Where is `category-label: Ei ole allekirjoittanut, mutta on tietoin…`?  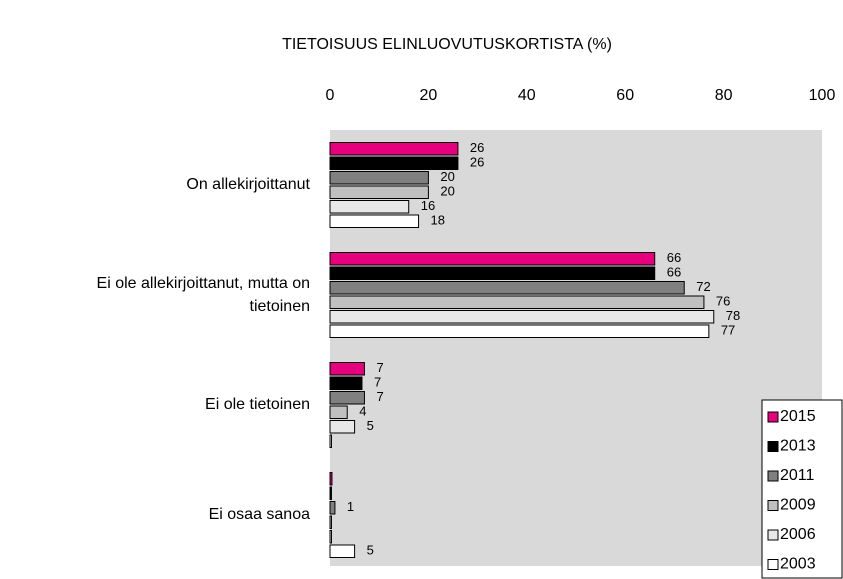 category-label: Ei ole allekirjoittanut, mutta on tietoin… is located at coordinates (203, 295).